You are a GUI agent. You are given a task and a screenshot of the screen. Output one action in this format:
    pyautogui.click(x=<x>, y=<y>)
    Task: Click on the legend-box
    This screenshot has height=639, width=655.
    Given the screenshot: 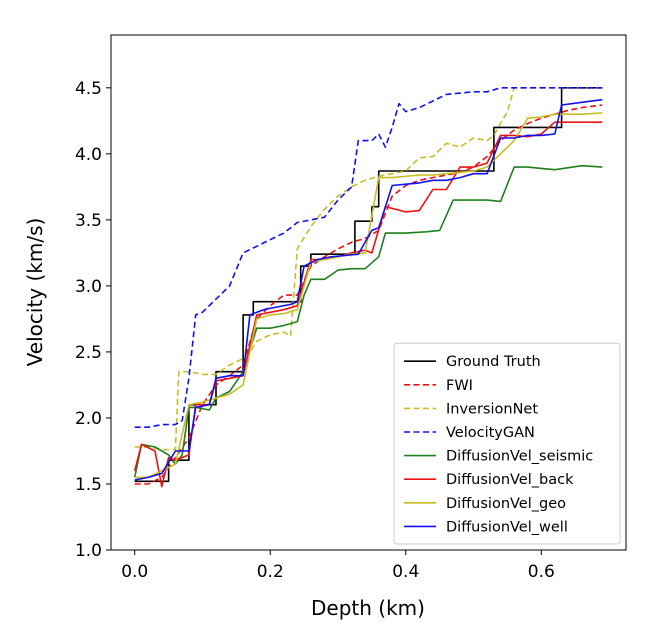 What is the action you would take?
    pyautogui.click(x=507, y=443)
    